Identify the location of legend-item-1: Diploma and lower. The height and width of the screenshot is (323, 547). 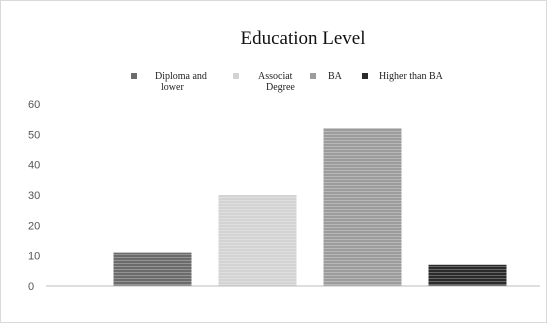
(169, 82).